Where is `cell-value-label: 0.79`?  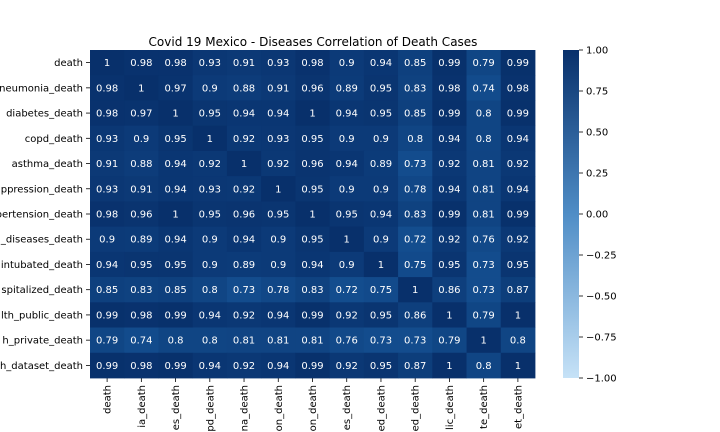 cell-value-label: 0.79 is located at coordinates (484, 315).